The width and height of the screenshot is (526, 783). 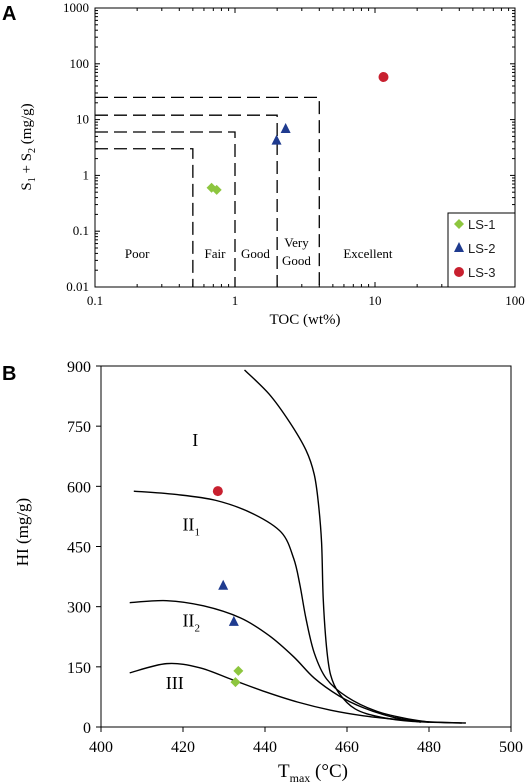 What do you see at coordinates (511, 747) in the screenshot?
I see `x-tick-label: 500` at bounding box center [511, 747].